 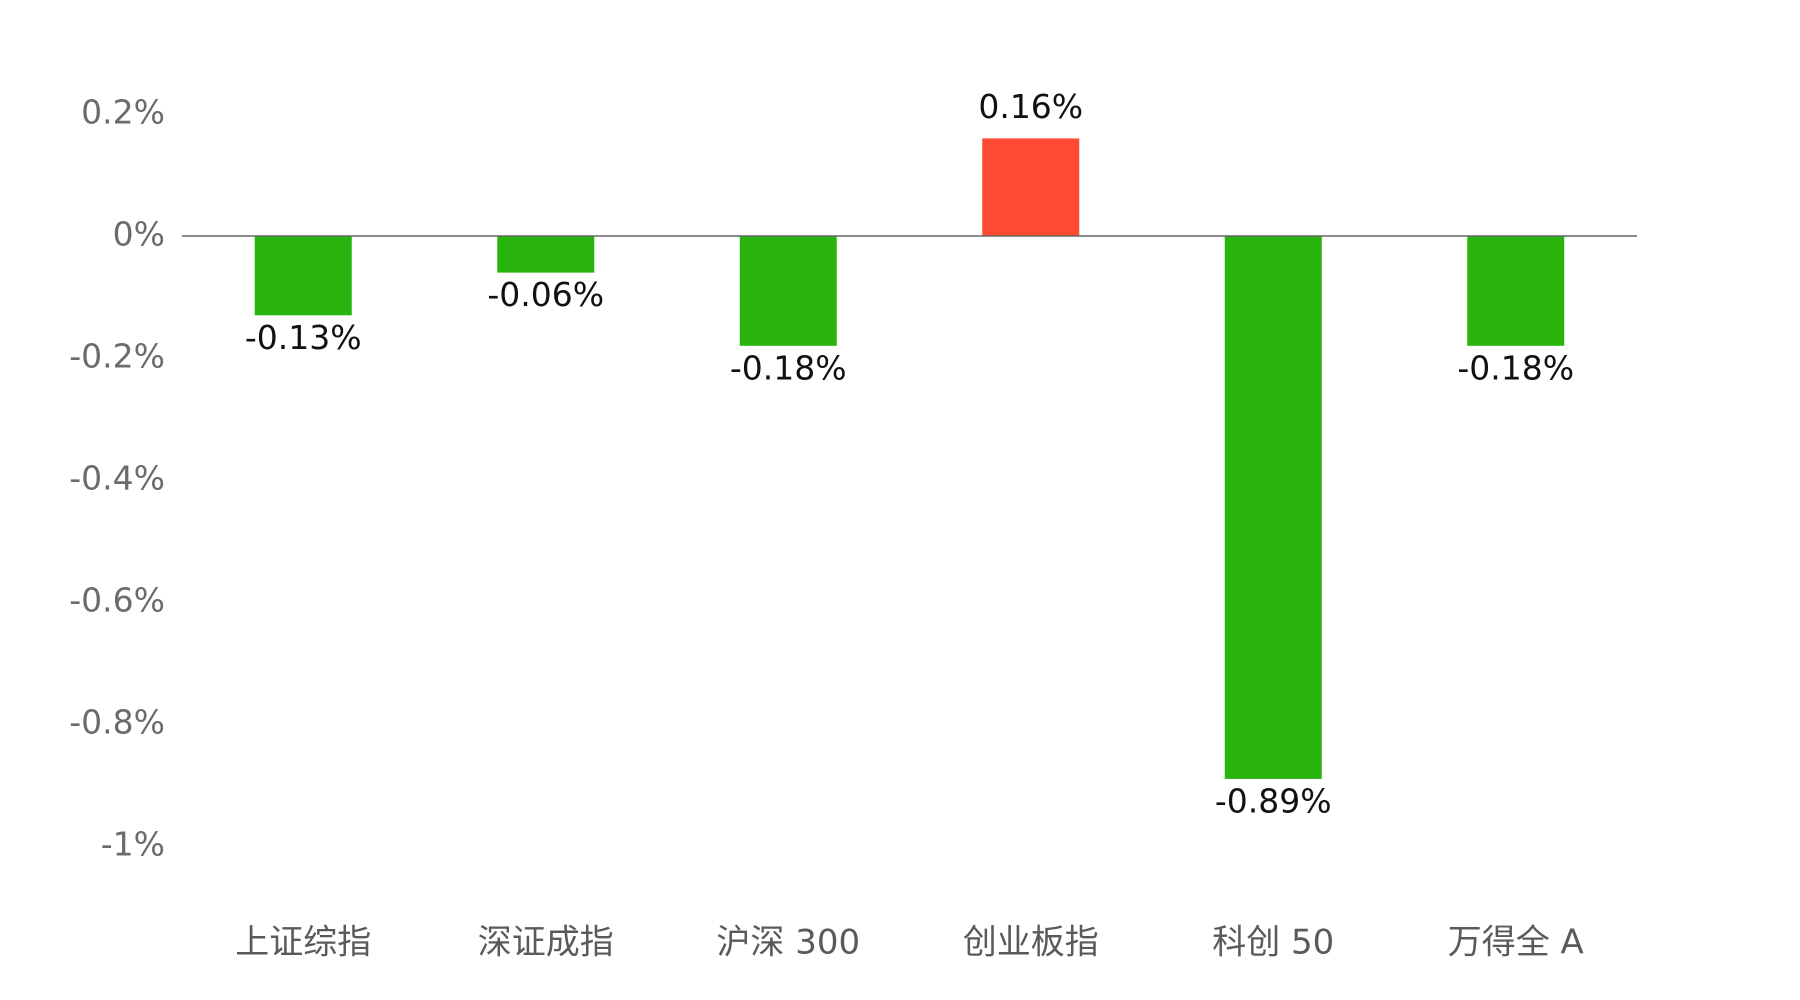 What do you see at coordinates (1273, 943) in the screenshot?
I see `x-tick-label: 科创 50` at bounding box center [1273, 943].